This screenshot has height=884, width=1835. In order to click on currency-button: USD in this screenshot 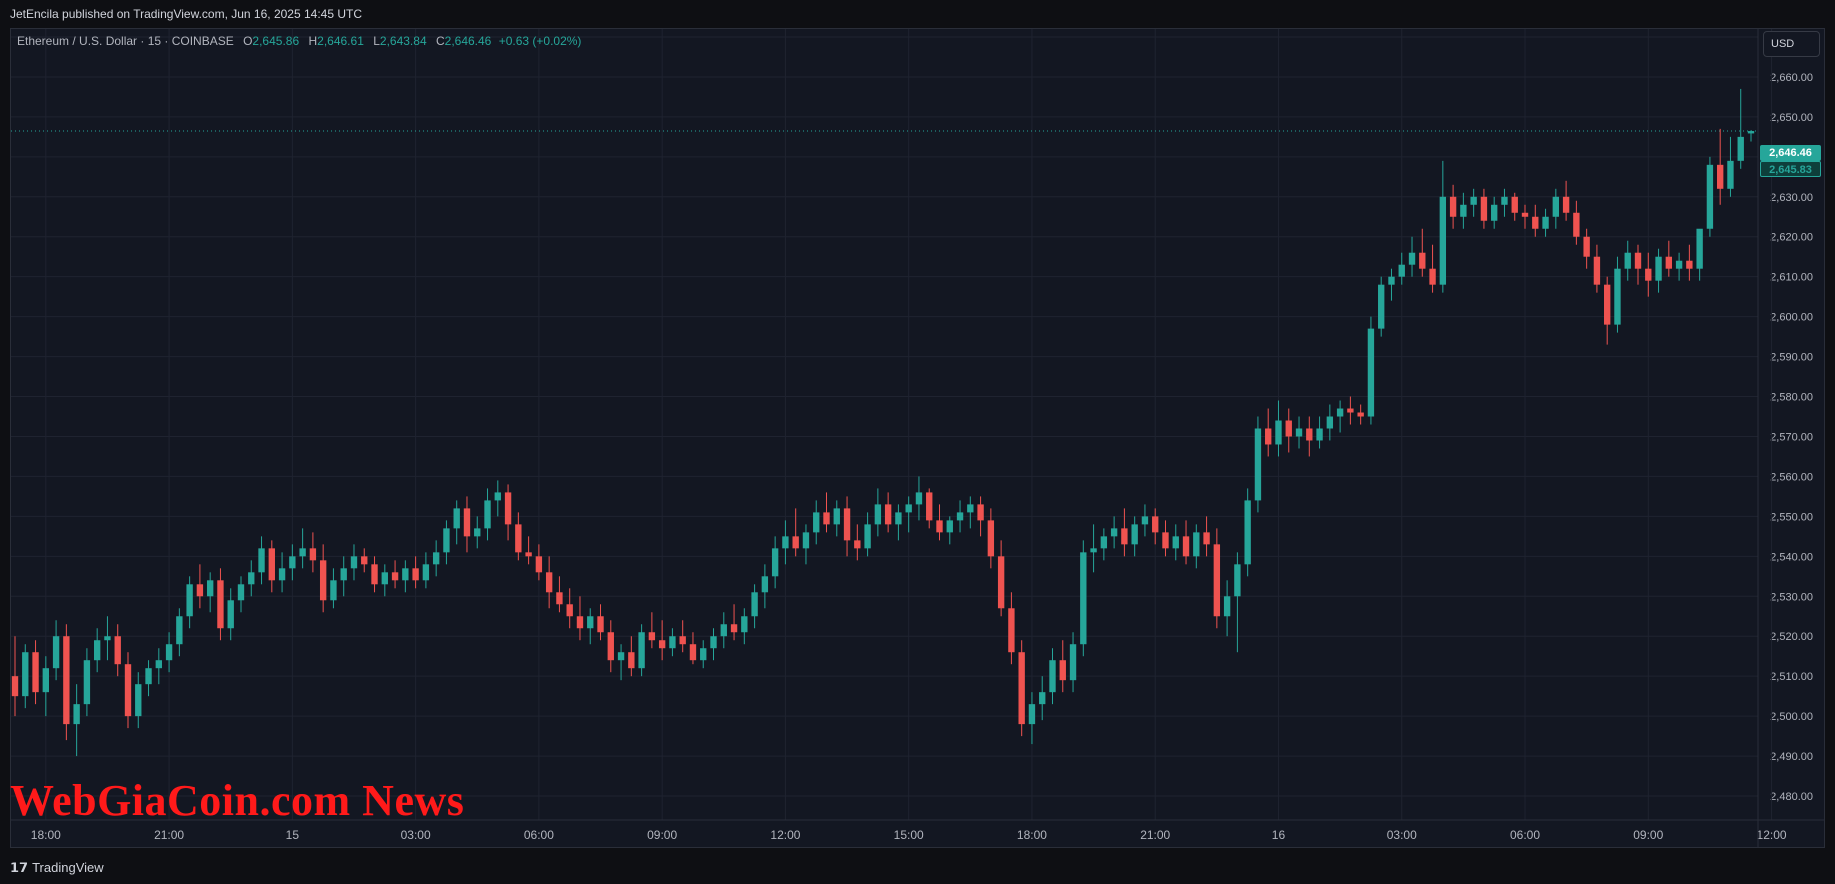, I will do `click(1791, 44)`.